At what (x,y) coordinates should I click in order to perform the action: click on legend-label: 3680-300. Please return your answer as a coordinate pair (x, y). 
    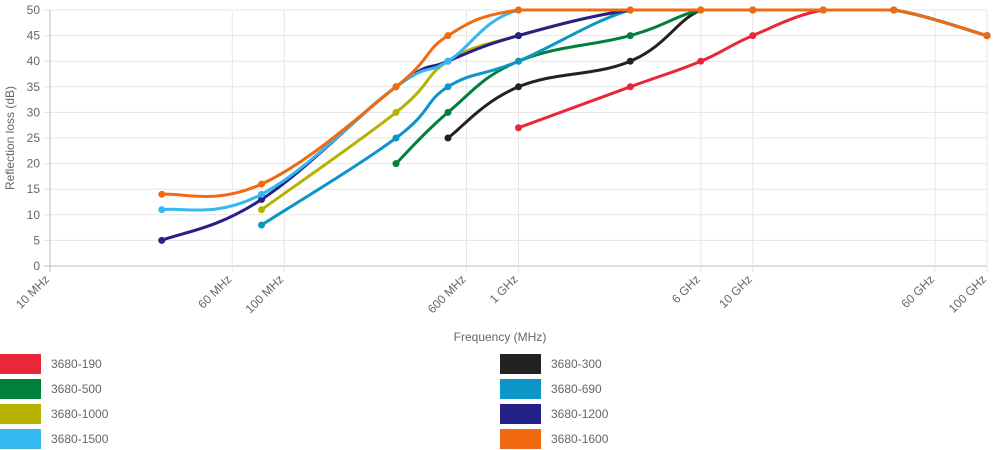
    Looking at the image, I should click on (576, 364).